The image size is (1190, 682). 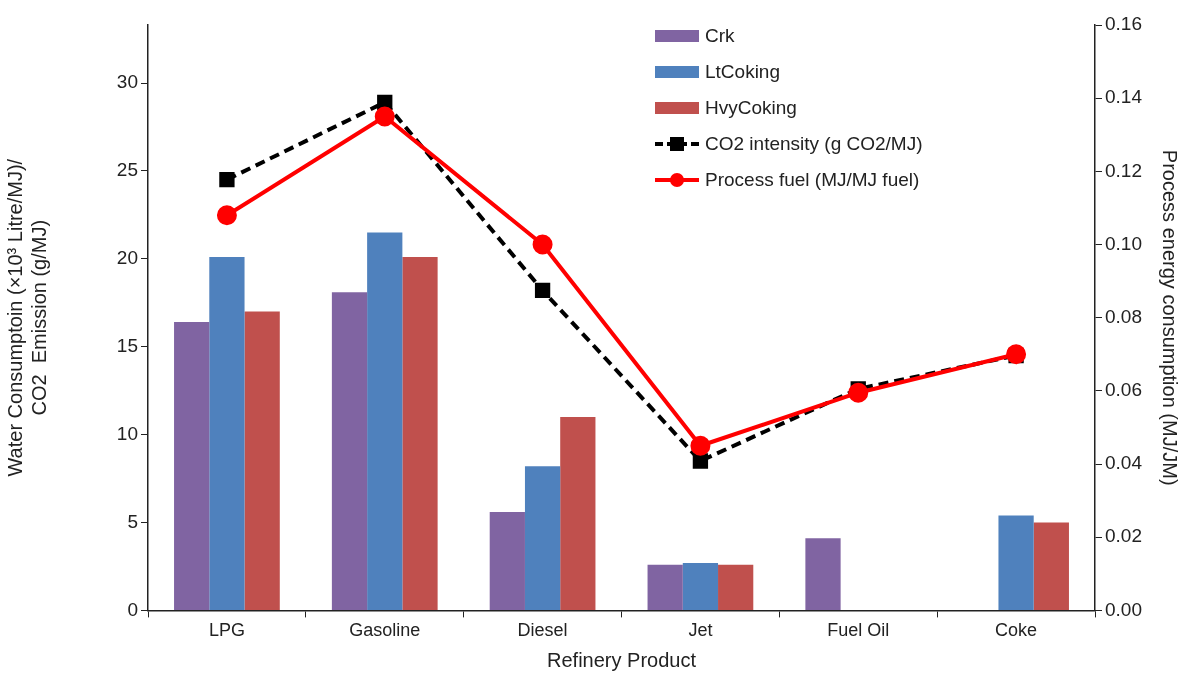 I want to click on x-tick-label: Coke, so click(x=1016, y=630).